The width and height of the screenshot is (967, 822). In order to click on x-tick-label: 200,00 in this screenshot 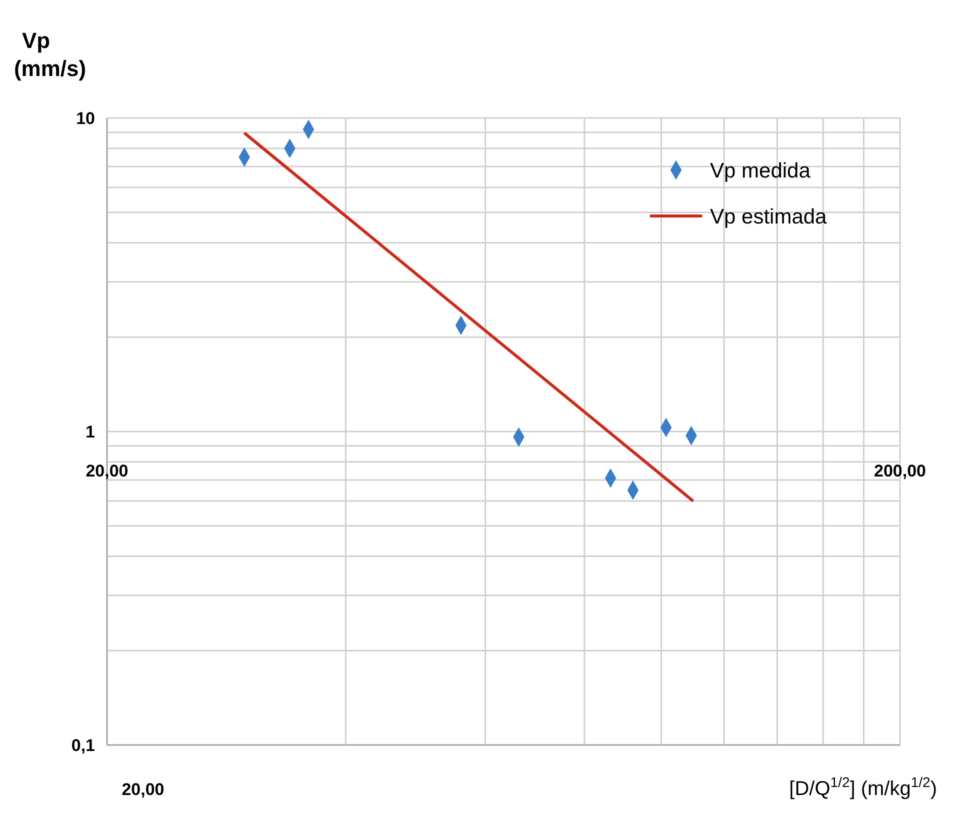, I will do `click(900, 471)`.